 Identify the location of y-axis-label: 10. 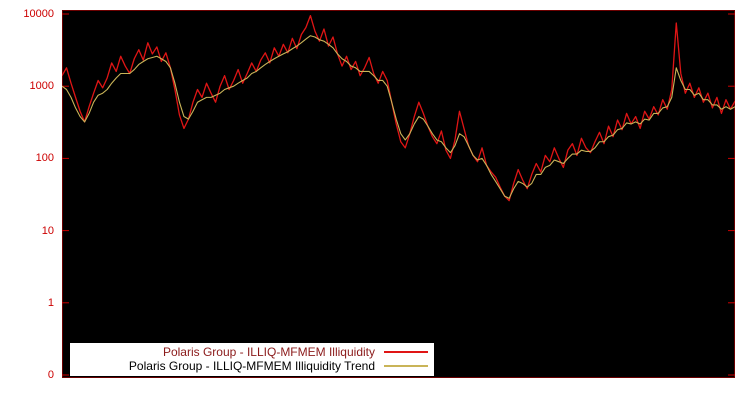
(47, 230).